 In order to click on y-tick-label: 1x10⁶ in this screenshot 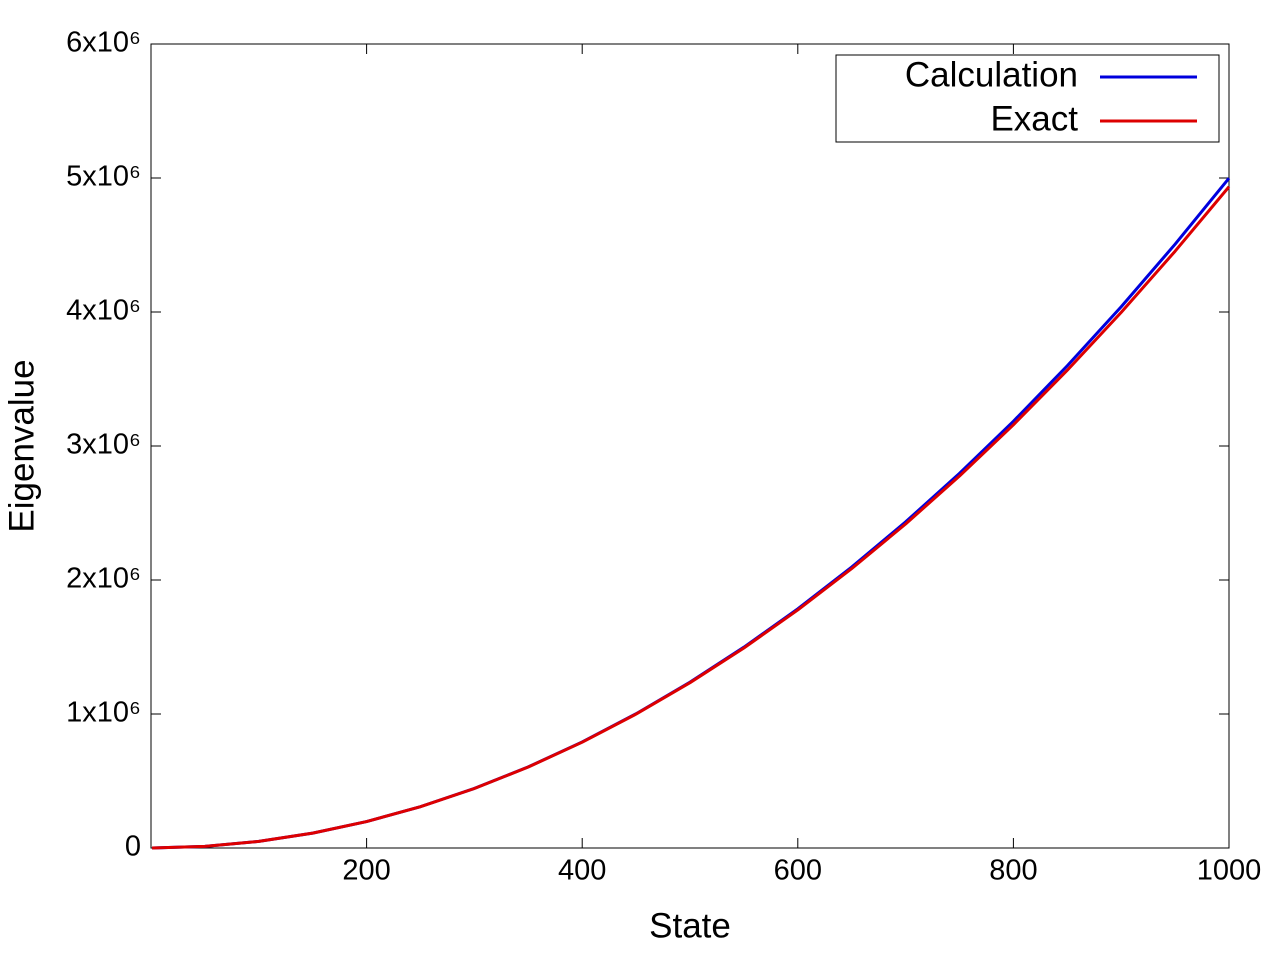, I will do `click(103, 713)`.